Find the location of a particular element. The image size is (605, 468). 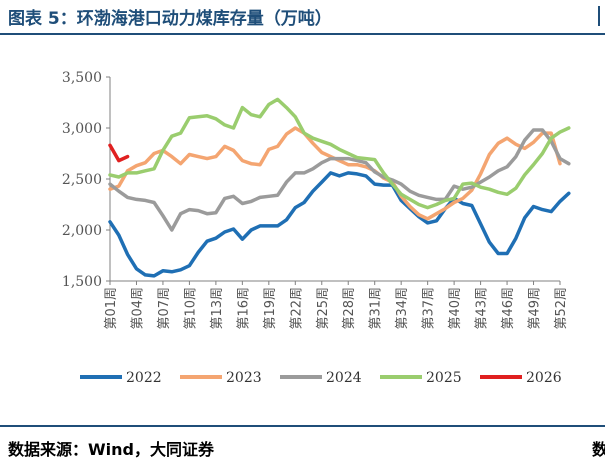

y-tick-label: 1,500 is located at coordinates (82, 282).